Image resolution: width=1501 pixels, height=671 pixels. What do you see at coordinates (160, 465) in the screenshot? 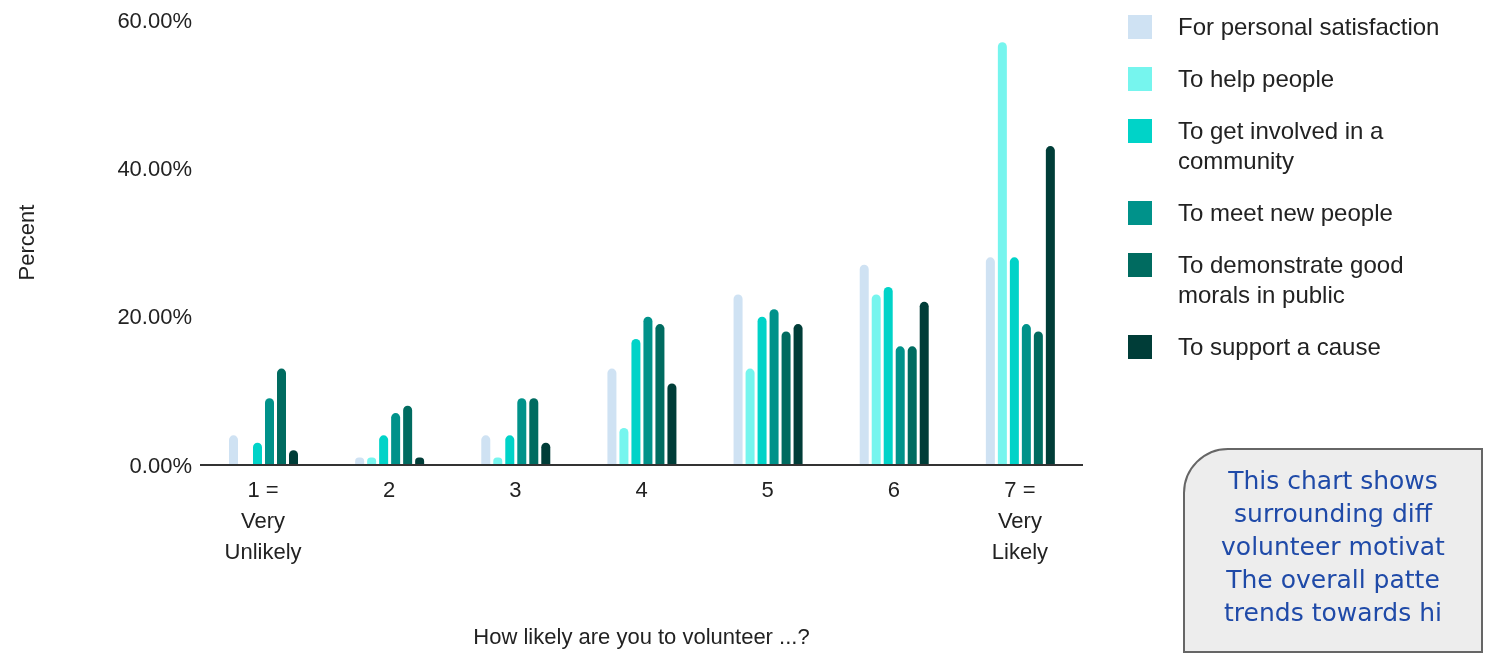
I see `y-tick-label: 0.00%` at bounding box center [160, 465].